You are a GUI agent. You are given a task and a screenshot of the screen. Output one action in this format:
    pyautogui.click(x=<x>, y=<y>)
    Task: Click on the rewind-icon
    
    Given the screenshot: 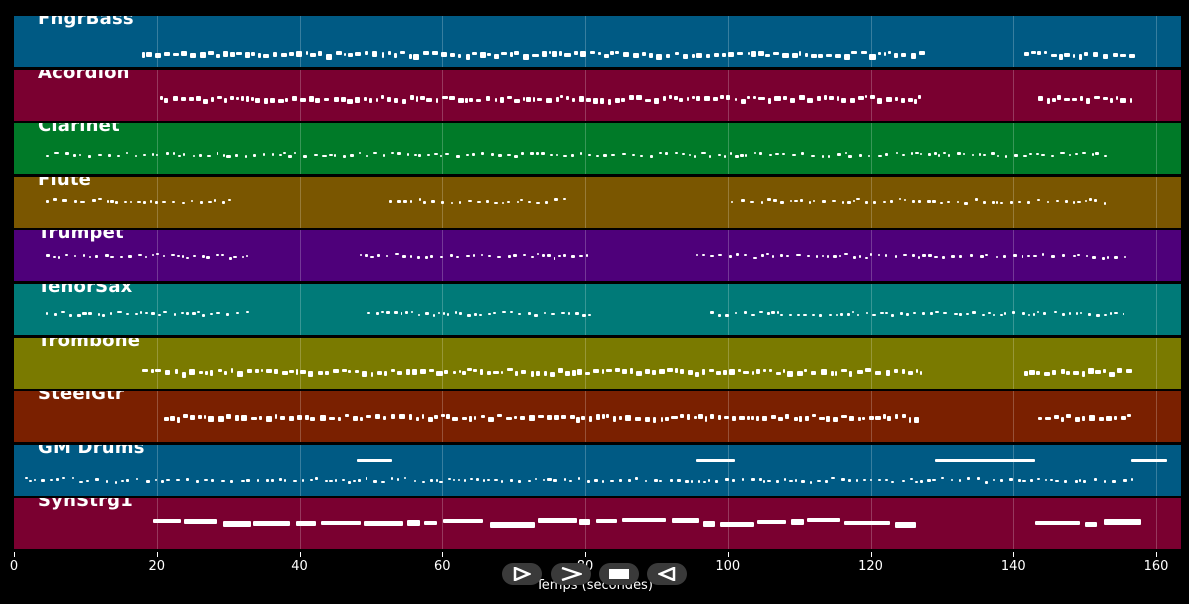 What is the action you would take?
    pyautogui.click(x=667, y=574)
    